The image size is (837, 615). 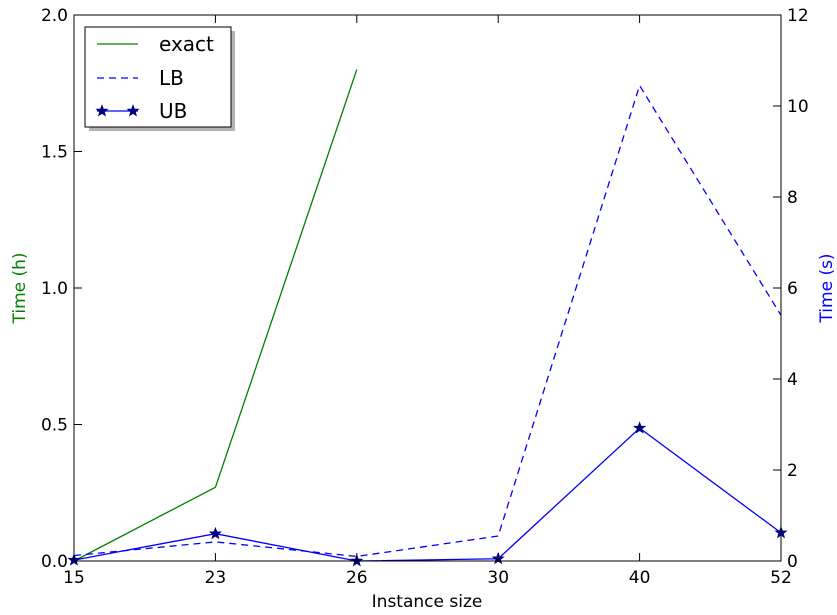 What do you see at coordinates (171, 78) in the screenshot?
I see `legend-lb-label: LB` at bounding box center [171, 78].